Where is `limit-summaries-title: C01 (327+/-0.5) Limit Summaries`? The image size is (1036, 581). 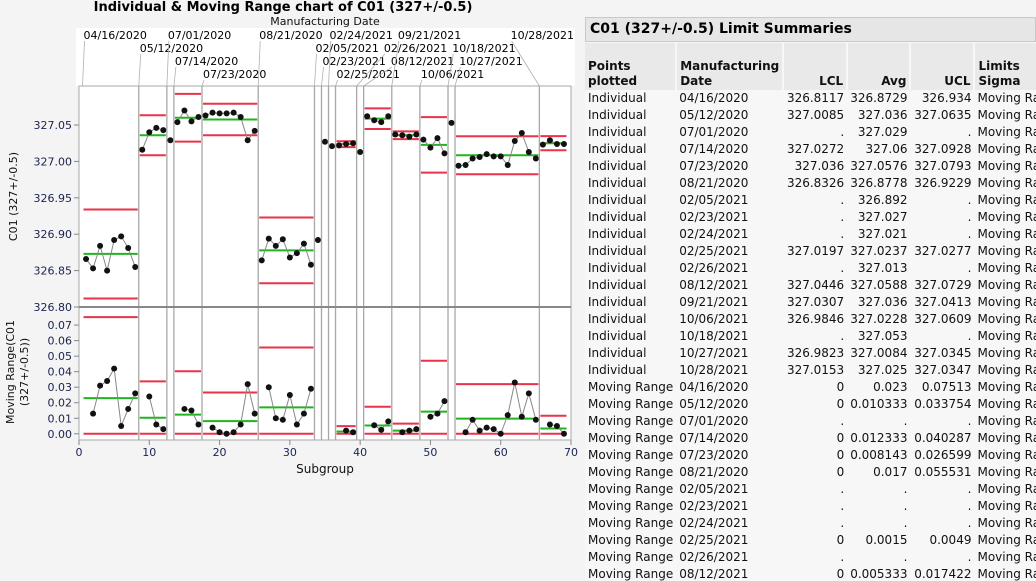 limit-summaries-title: C01 (327+/-0.5) Limit Summaries is located at coordinates (810, 29).